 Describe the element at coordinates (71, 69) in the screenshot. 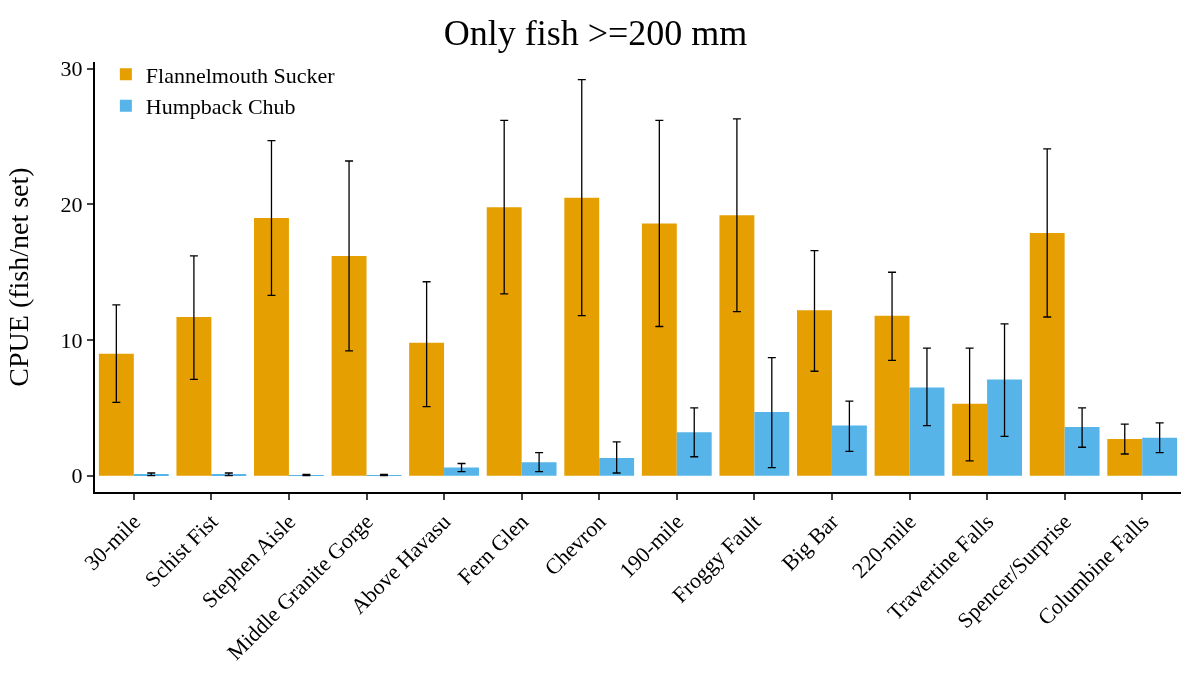

I see `y-tick-label: 30` at that location.